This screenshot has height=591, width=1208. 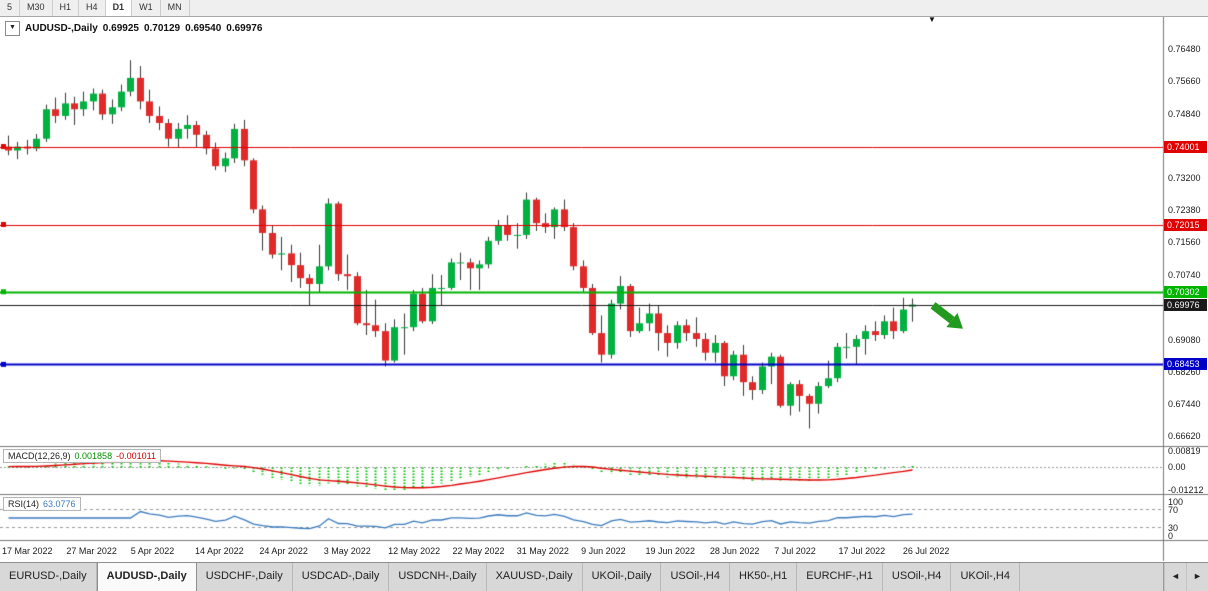 What do you see at coordinates (1184, 404) in the screenshot?
I see `price-tick-label: 0.67440` at bounding box center [1184, 404].